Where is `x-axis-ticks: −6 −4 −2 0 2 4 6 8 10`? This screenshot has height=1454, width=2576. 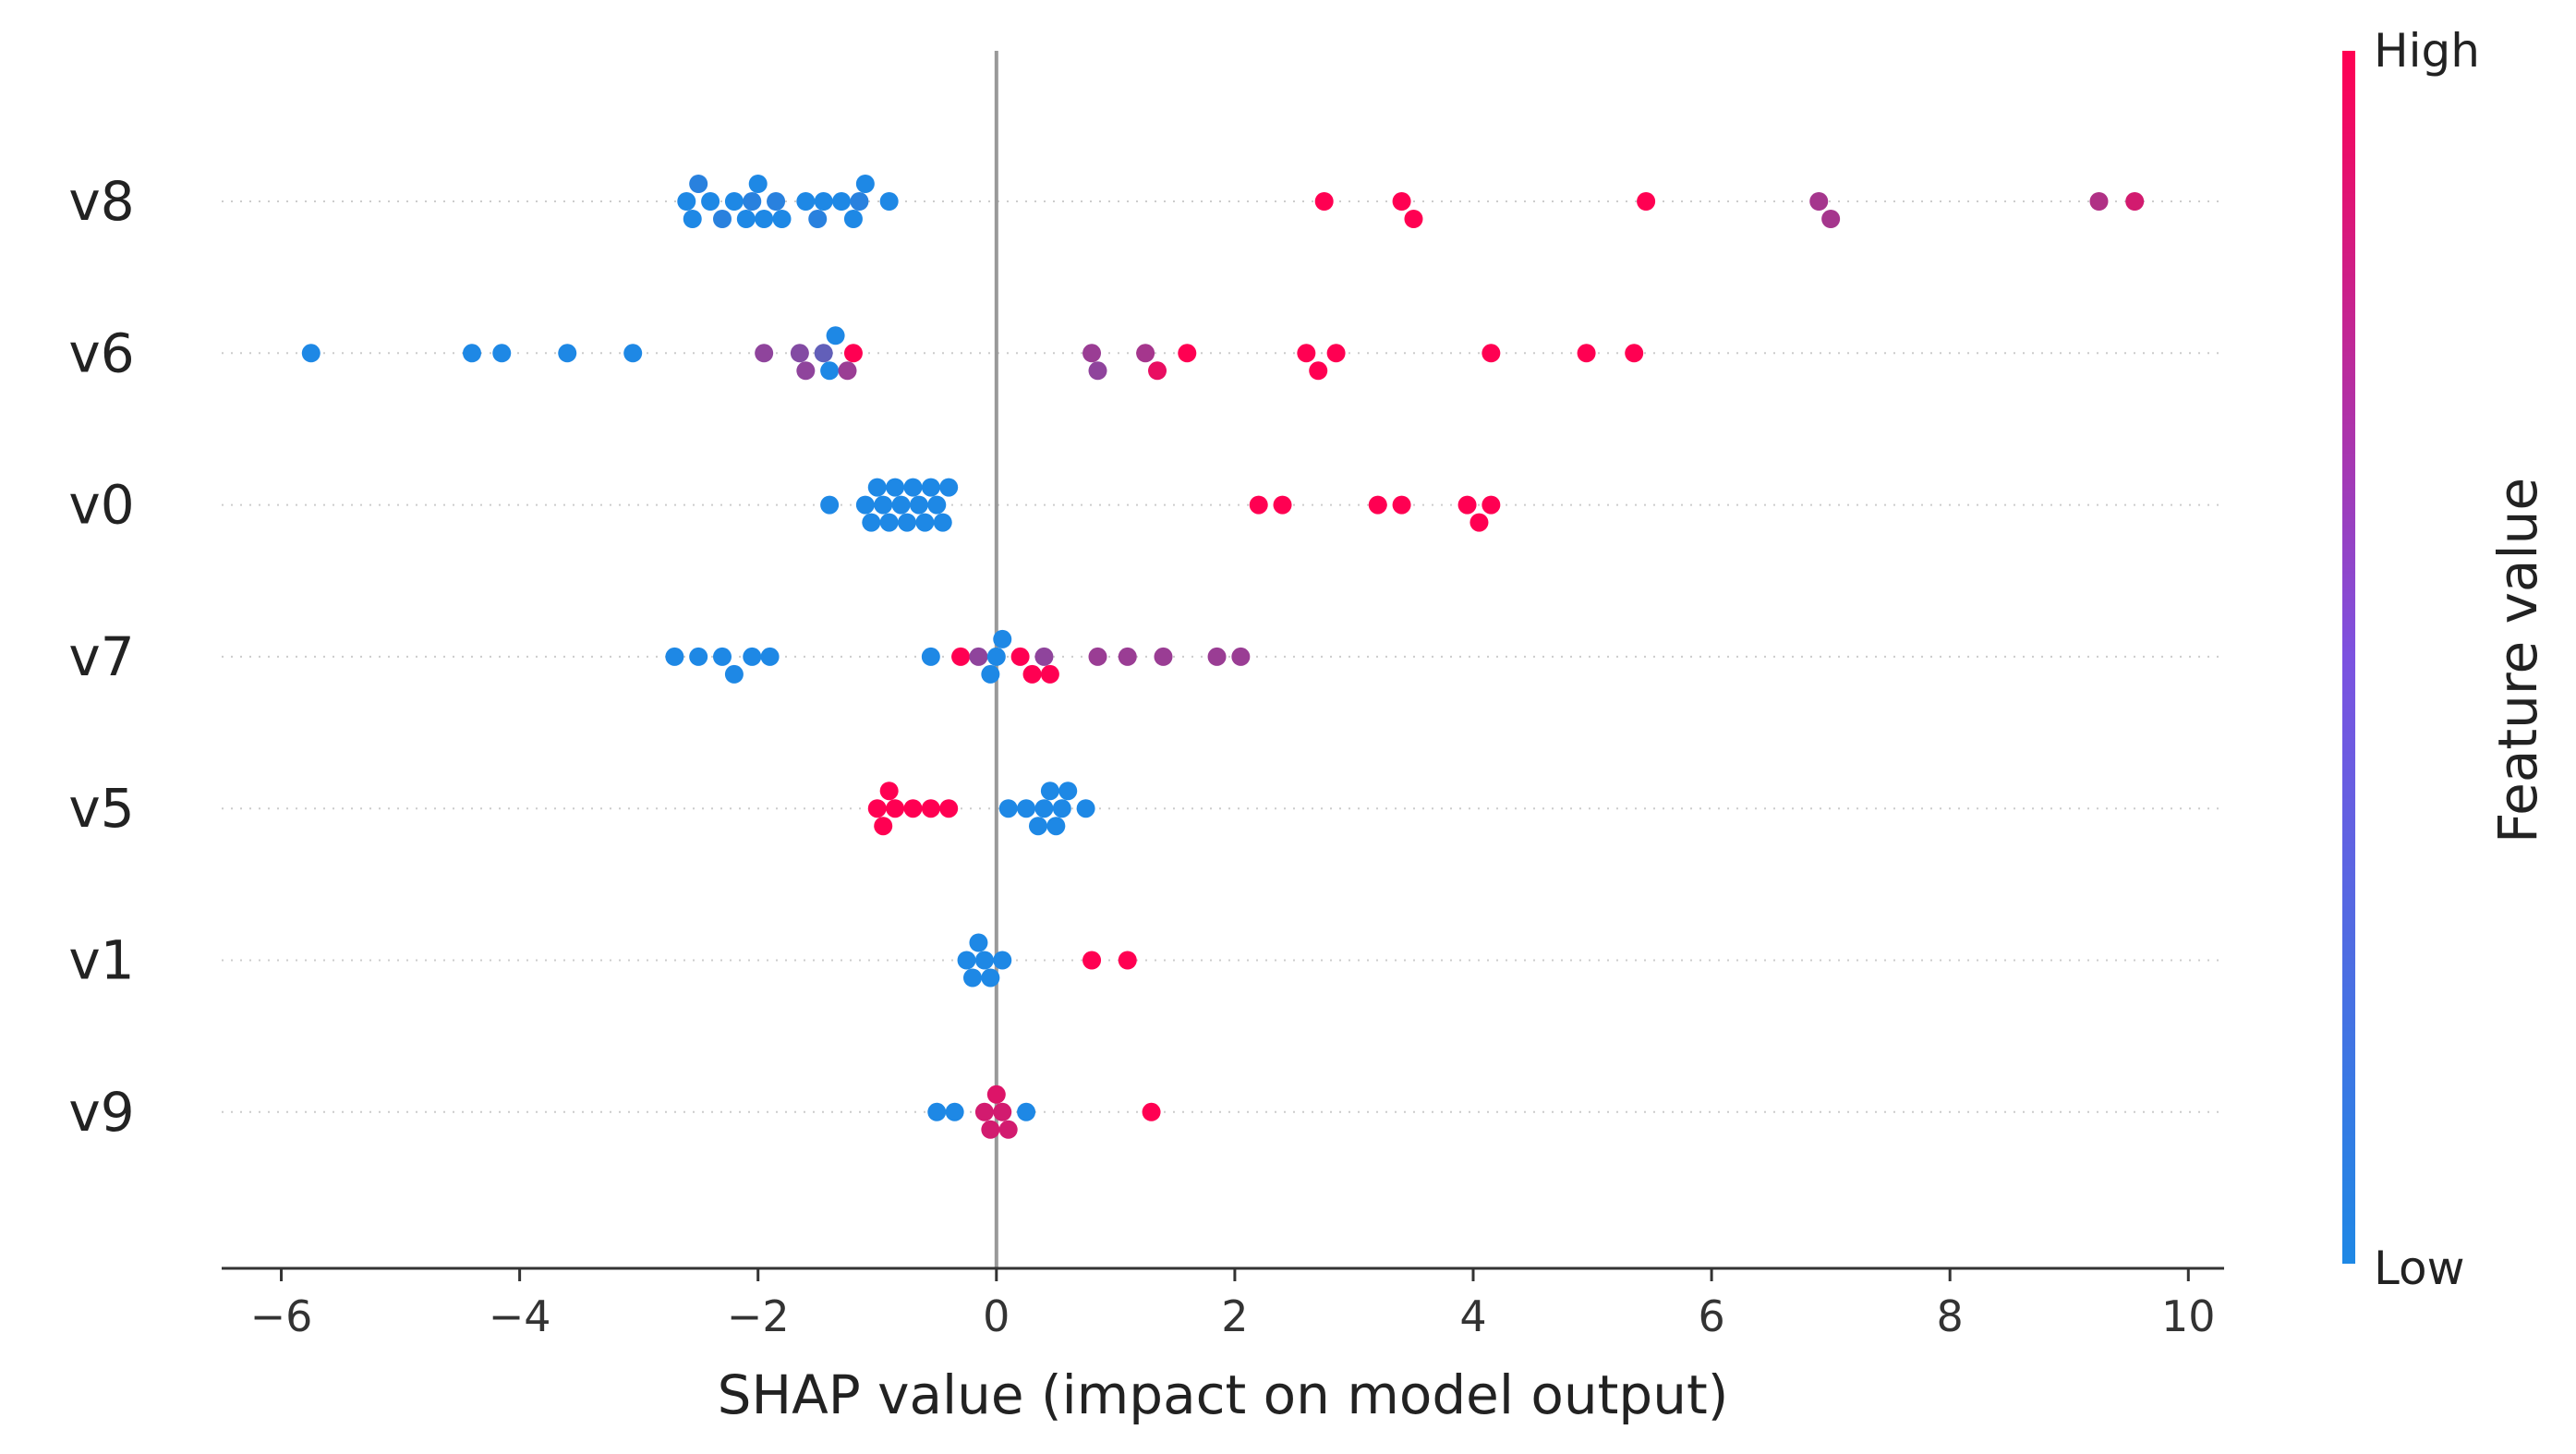
x-axis-ticks: −6 −4 −2 0 2 4 6 8 10 is located at coordinates (1233, 1304).